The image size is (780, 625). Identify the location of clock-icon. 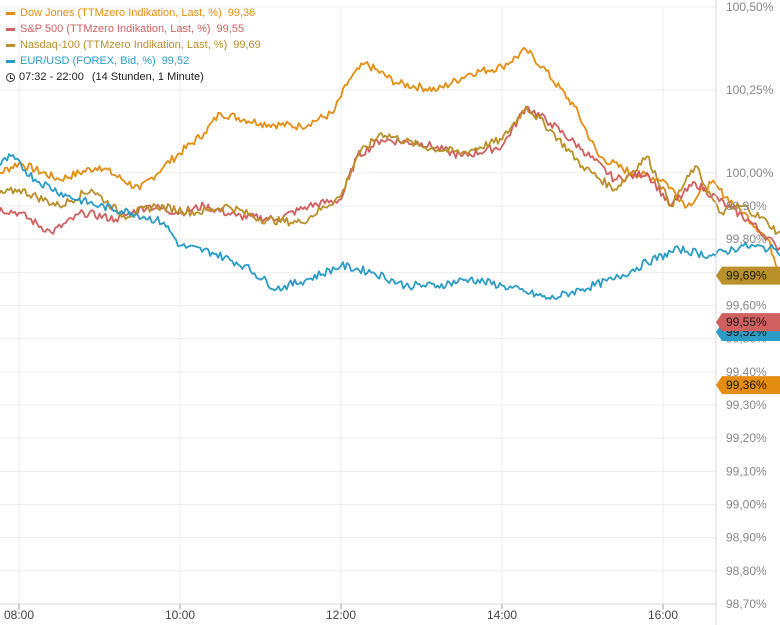
(10, 77).